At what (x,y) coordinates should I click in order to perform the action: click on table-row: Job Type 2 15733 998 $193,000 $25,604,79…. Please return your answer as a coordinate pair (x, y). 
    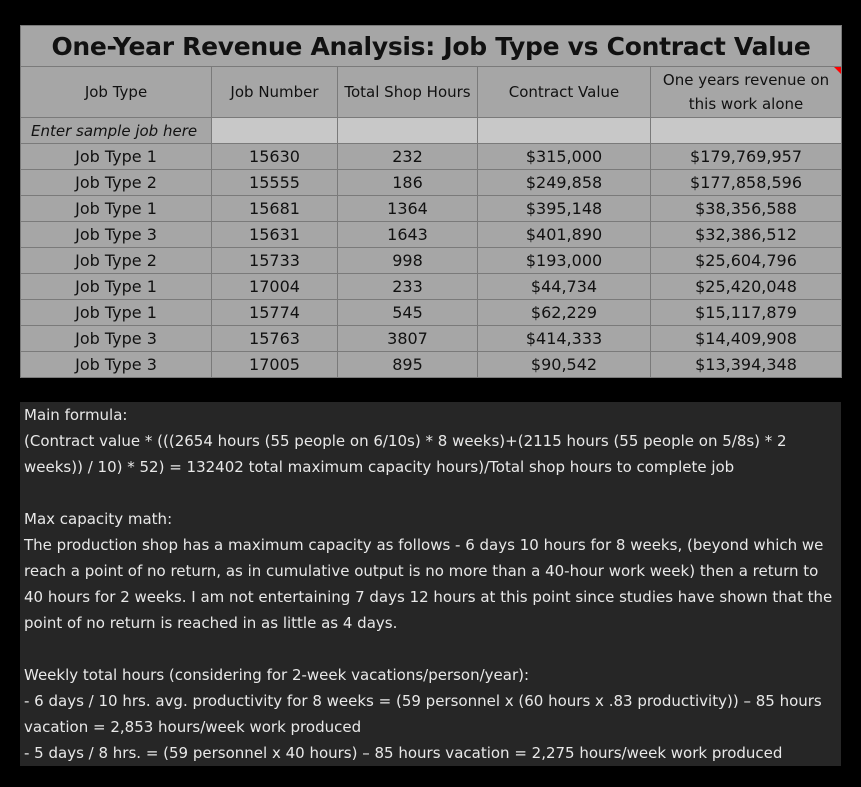
    Looking at the image, I should click on (431, 260).